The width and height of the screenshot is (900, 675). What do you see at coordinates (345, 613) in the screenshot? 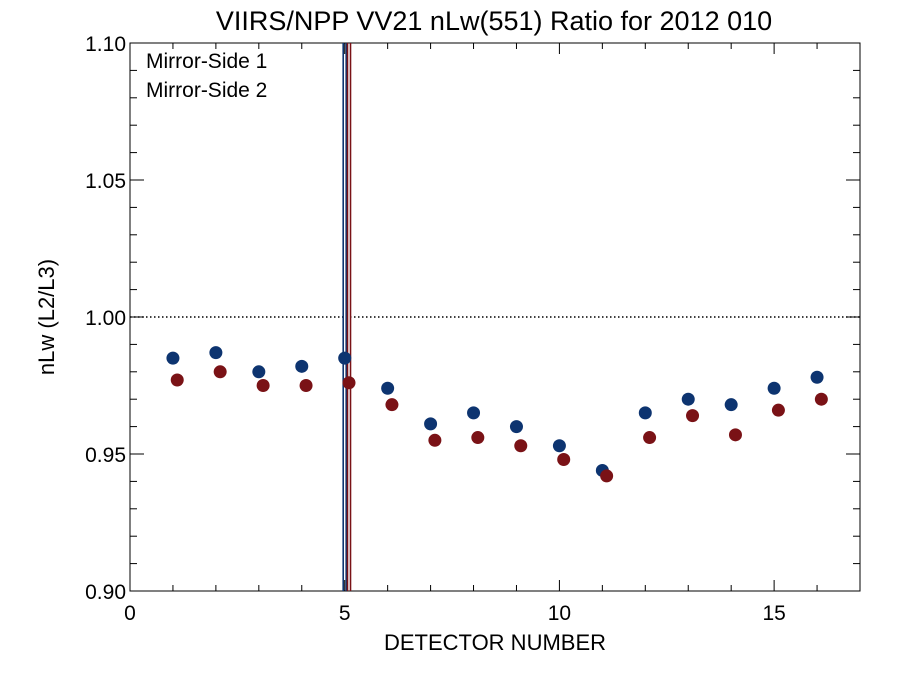
I see `x-tick-label: 5` at bounding box center [345, 613].